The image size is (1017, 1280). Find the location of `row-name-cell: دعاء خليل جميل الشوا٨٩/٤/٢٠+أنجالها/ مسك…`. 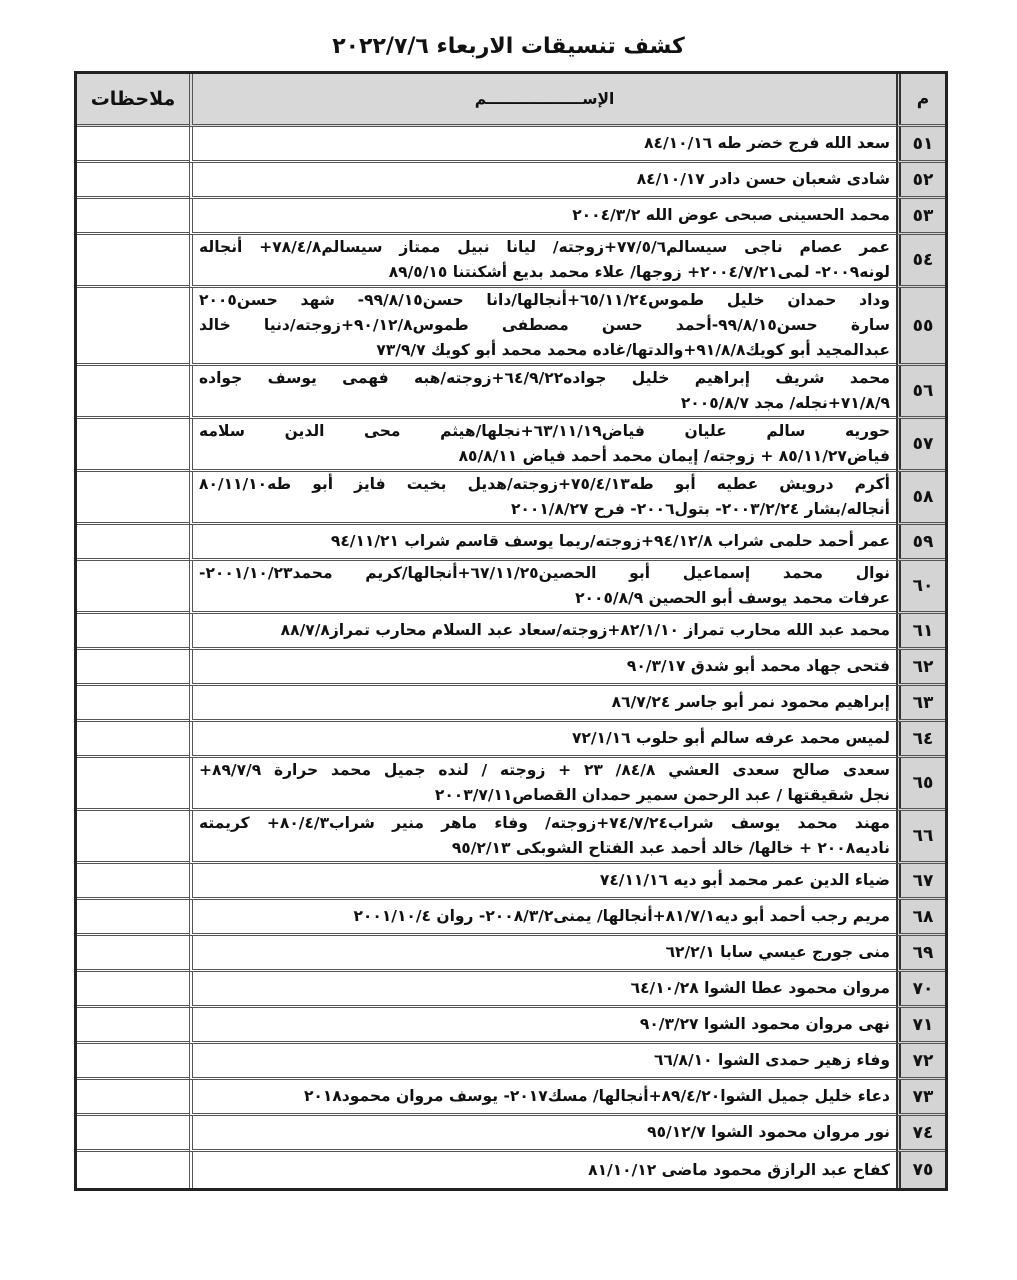

row-name-cell: دعاء خليل جميل الشوا٨٩/٤/٢٠+أنجالها/ مسك… is located at coordinates (542, 1098).